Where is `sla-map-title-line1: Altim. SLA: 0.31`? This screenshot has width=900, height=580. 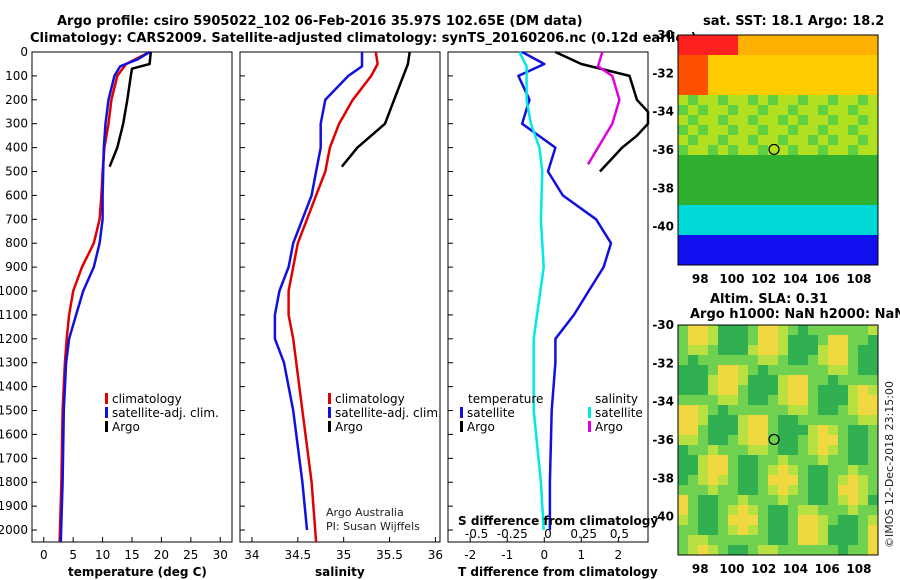
sla-map-title-line1: Altim. SLA: 0.31 is located at coordinates (769, 299).